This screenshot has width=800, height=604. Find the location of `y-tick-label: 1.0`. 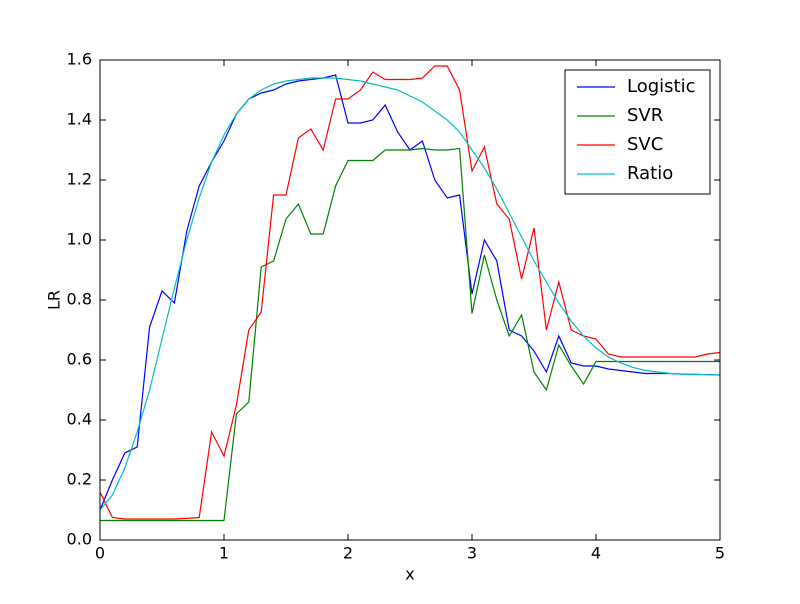

y-tick-label: 1.0 is located at coordinates (79, 239).